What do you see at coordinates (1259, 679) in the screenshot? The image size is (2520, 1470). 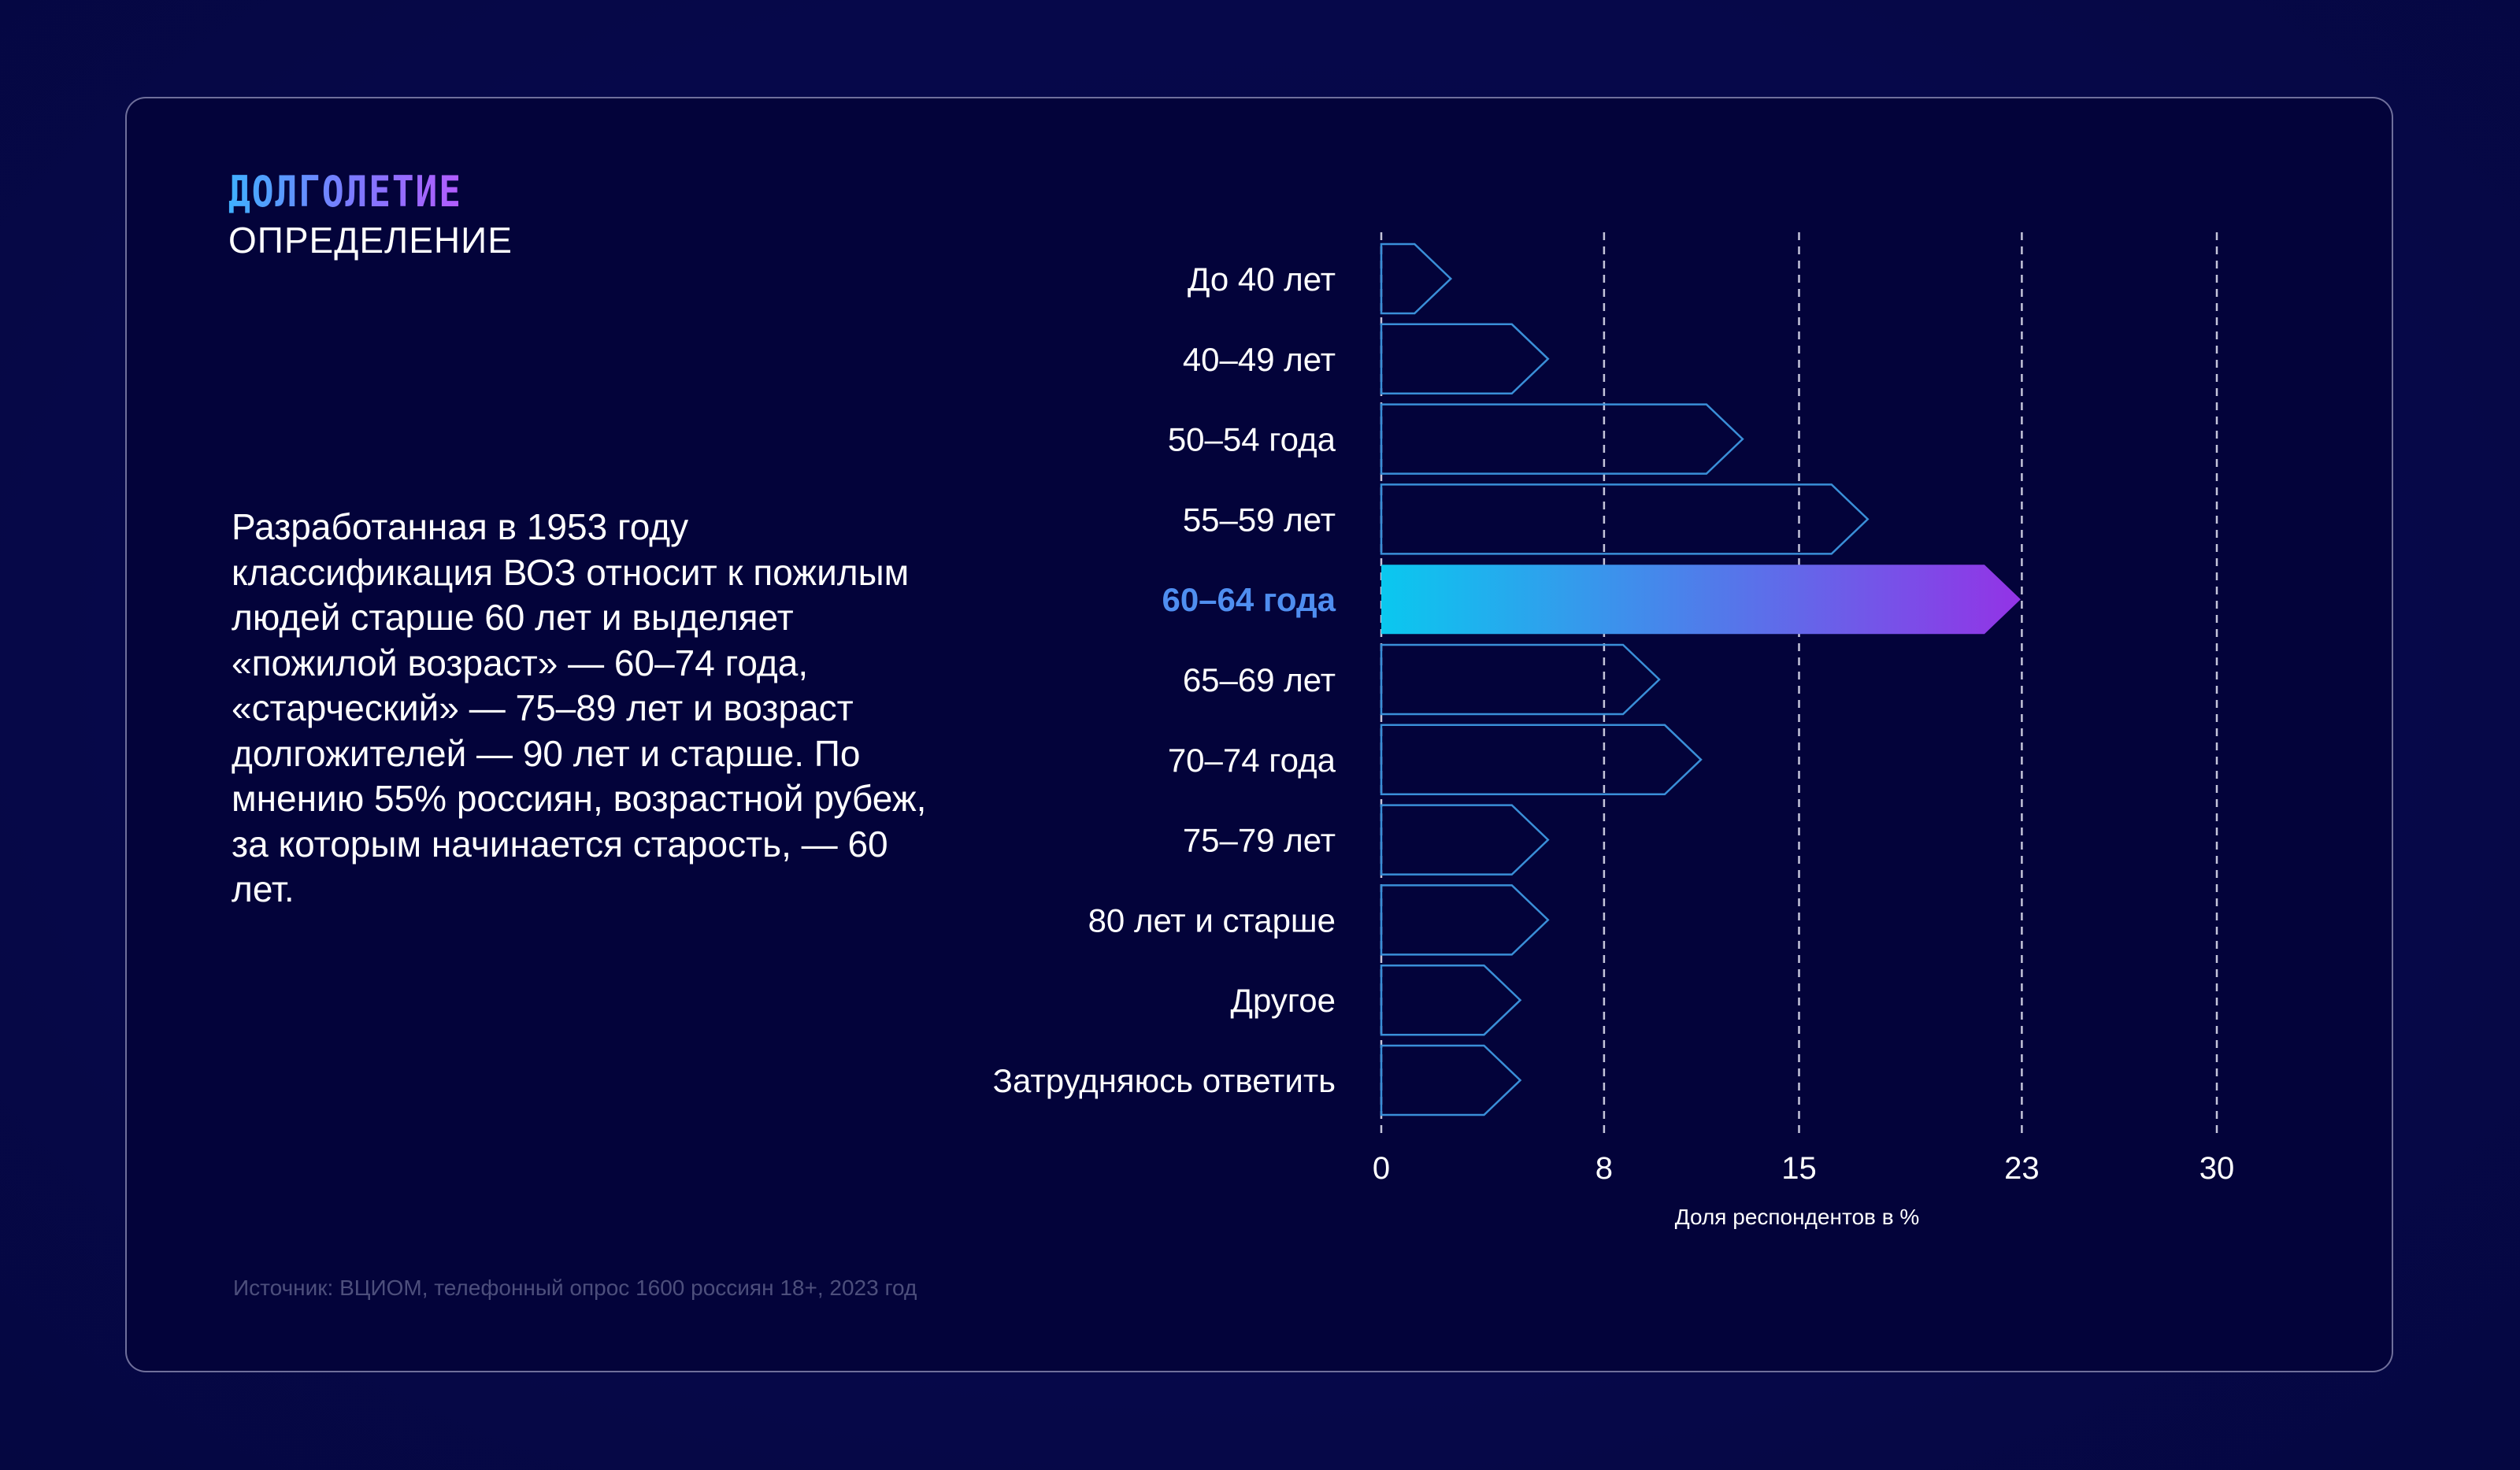 I see `category-label: 65–69 лет` at bounding box center [1259, 679].